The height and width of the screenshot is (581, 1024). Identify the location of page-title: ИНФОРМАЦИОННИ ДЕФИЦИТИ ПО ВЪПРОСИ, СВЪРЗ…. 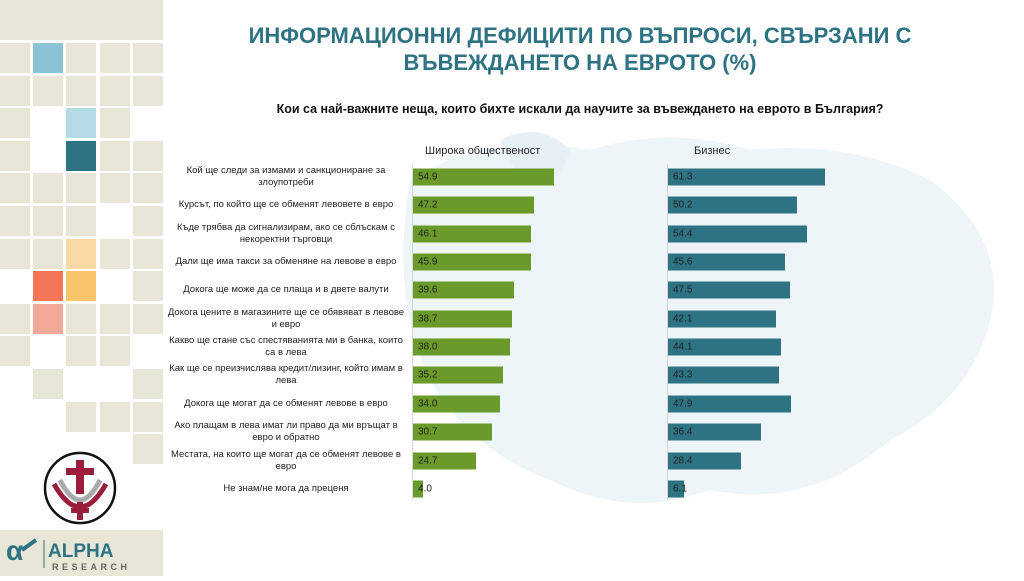
(580, 49).